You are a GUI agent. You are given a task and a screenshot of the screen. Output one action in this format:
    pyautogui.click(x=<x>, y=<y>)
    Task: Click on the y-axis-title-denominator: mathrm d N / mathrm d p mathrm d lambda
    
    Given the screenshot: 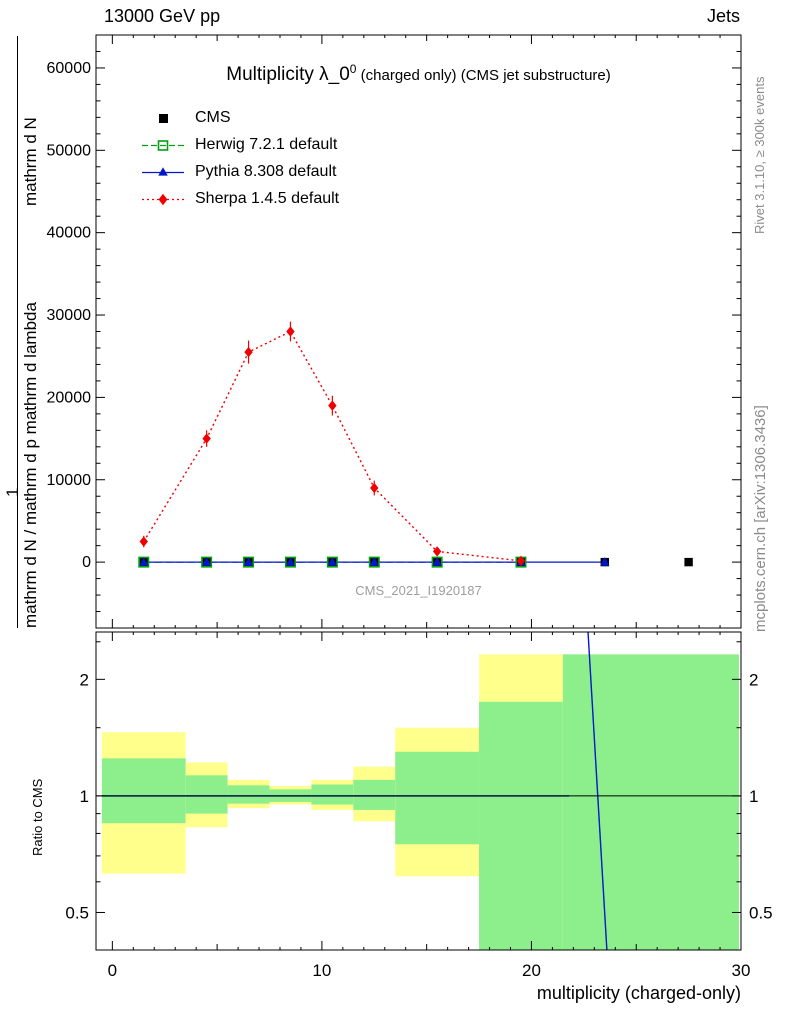 What is the action you would take?
    pyautogui.click(x=30, y=465)
    